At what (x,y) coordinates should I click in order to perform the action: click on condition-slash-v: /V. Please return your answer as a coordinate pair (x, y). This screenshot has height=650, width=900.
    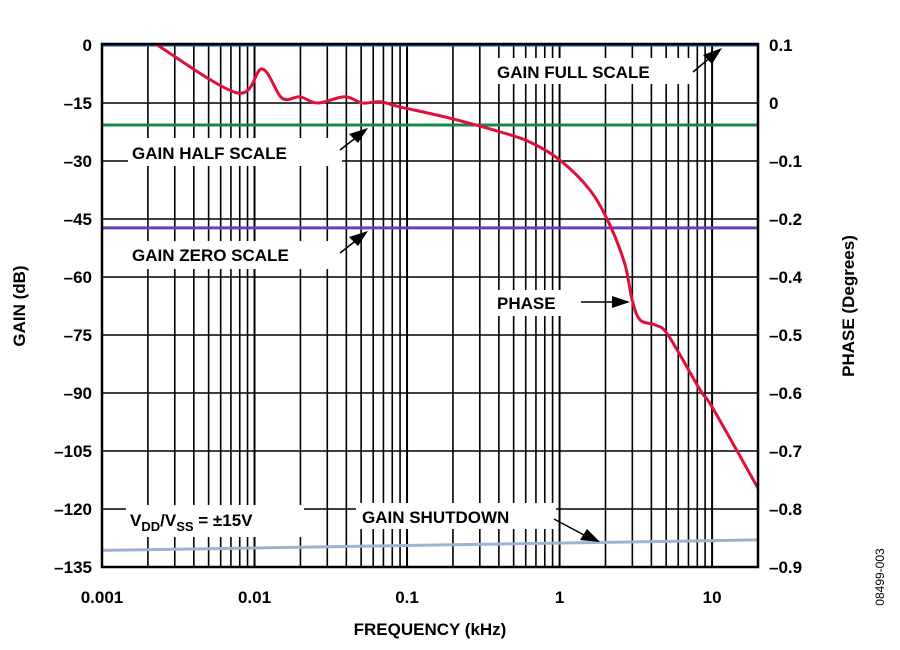
    Looking at the image, I should click on (168, 520).